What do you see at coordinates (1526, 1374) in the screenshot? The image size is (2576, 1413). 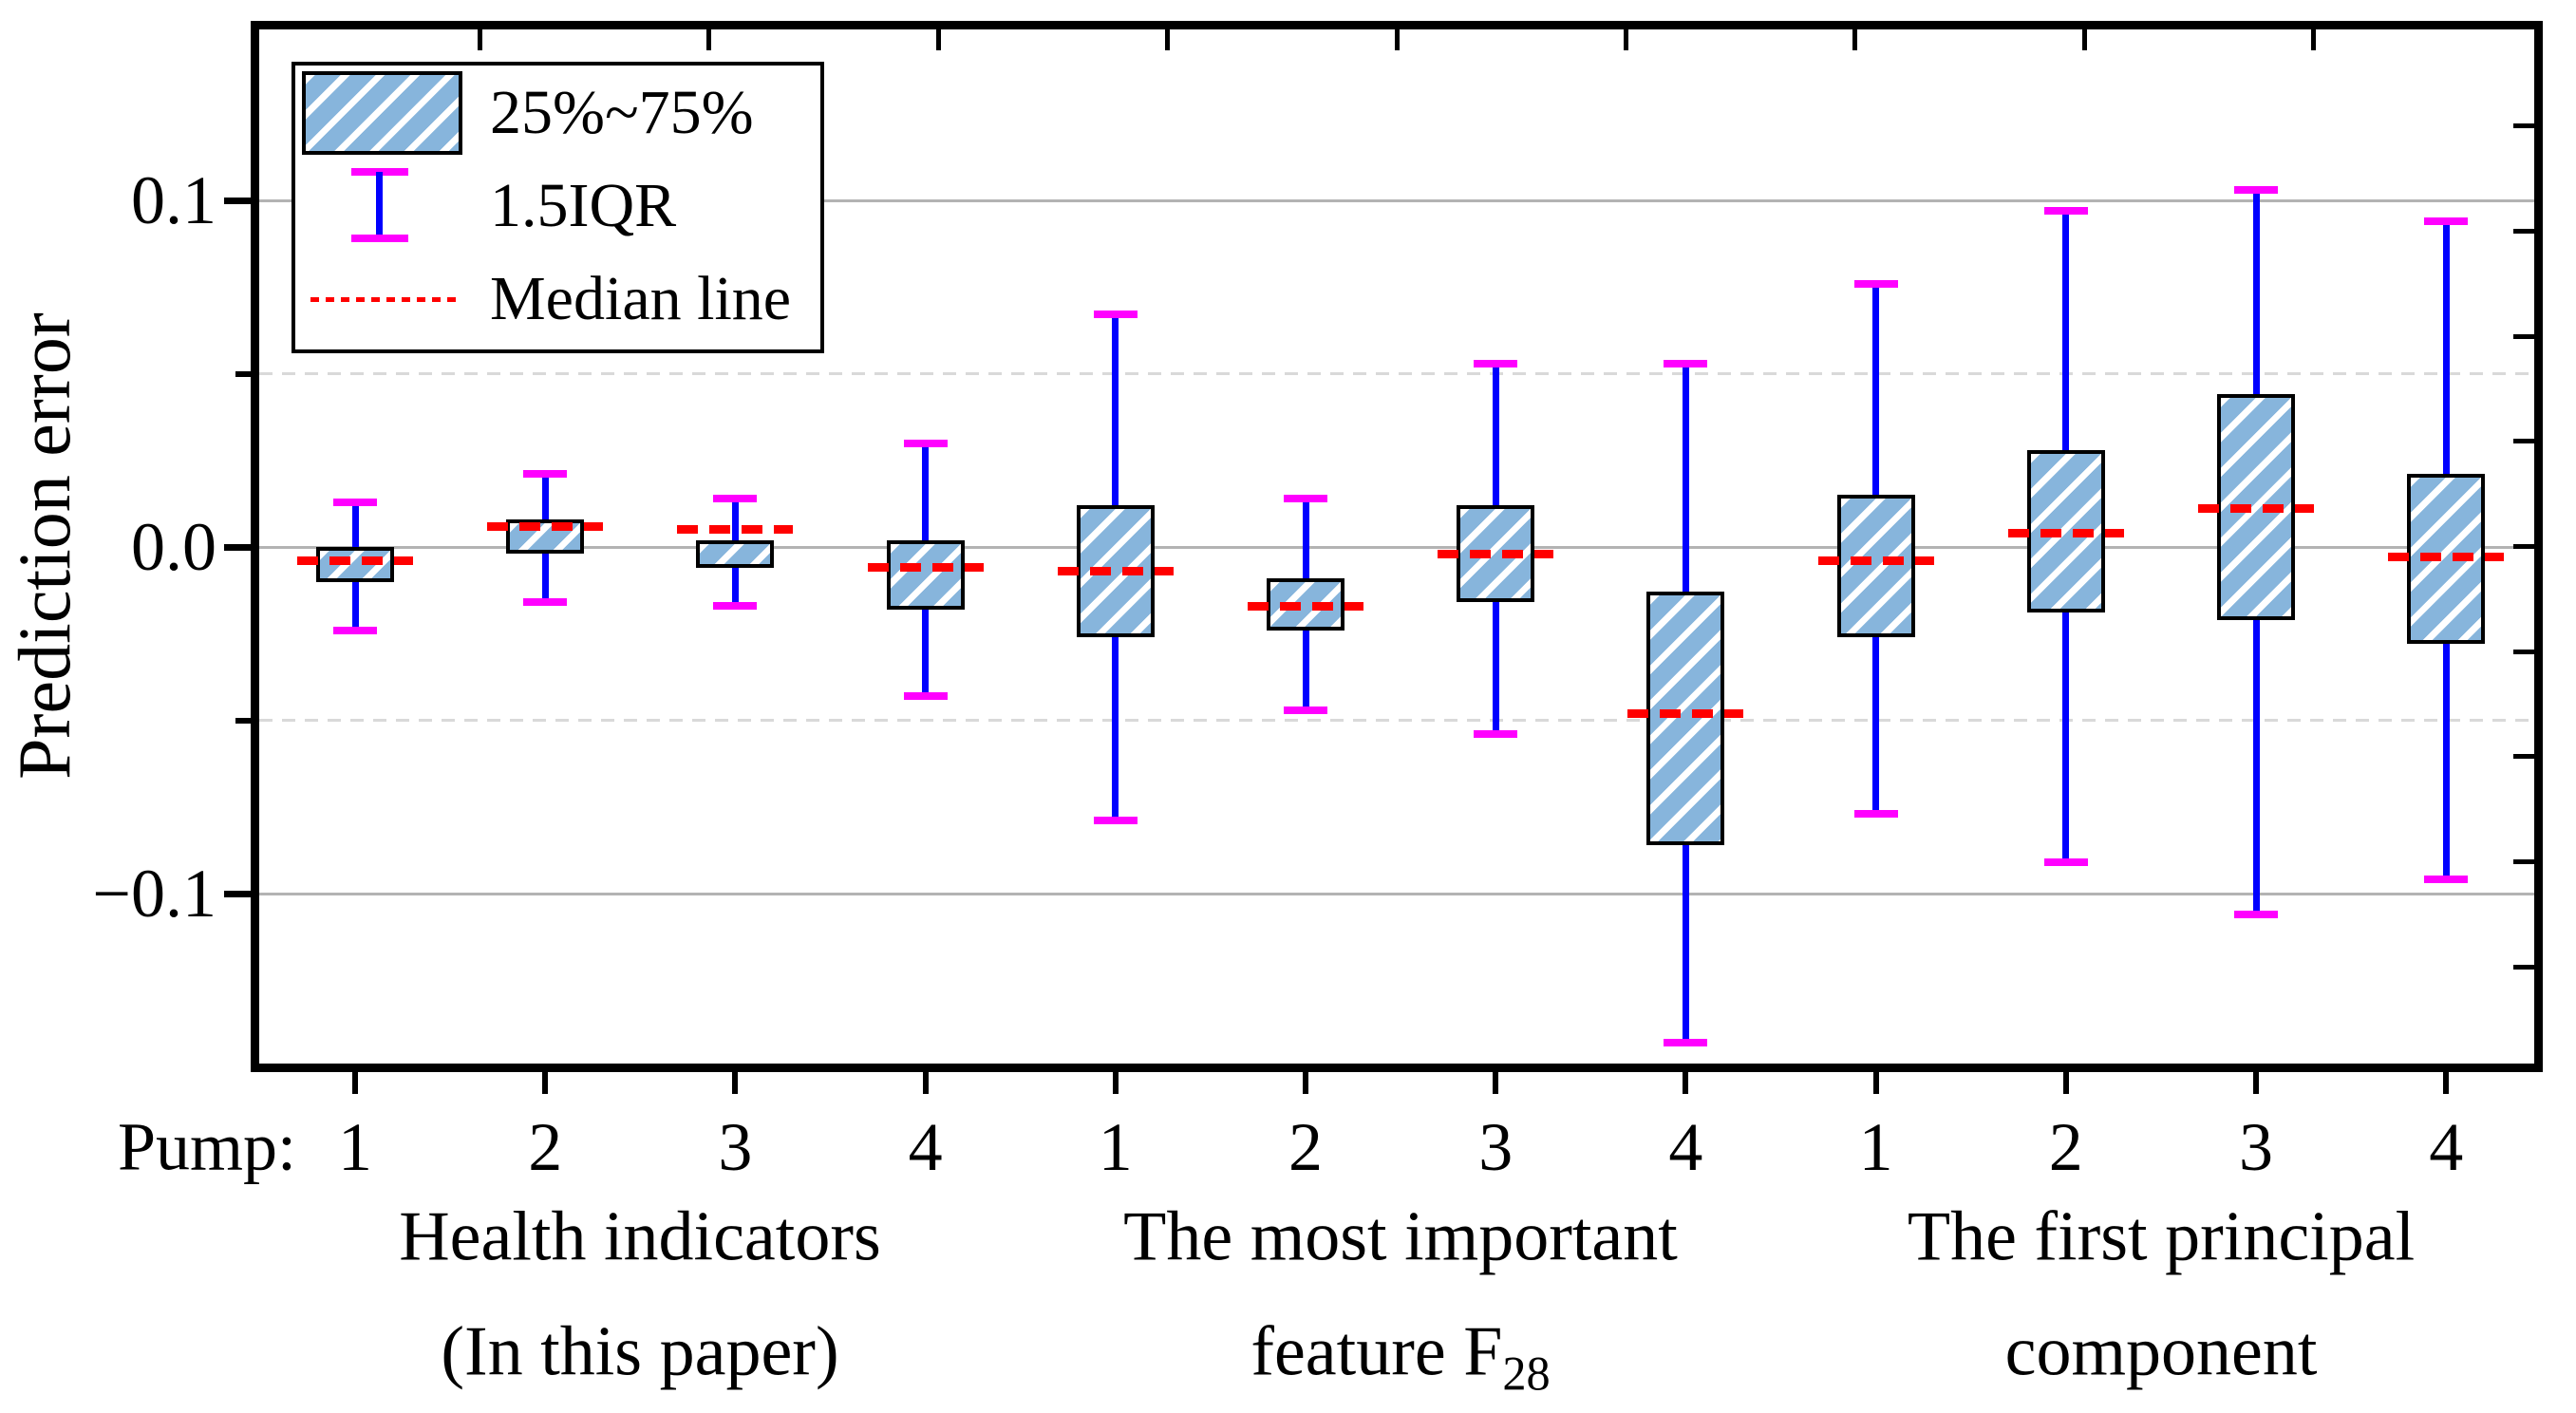 I see `feature-f-subscript: 28` at bounding box center [1526, 1374].